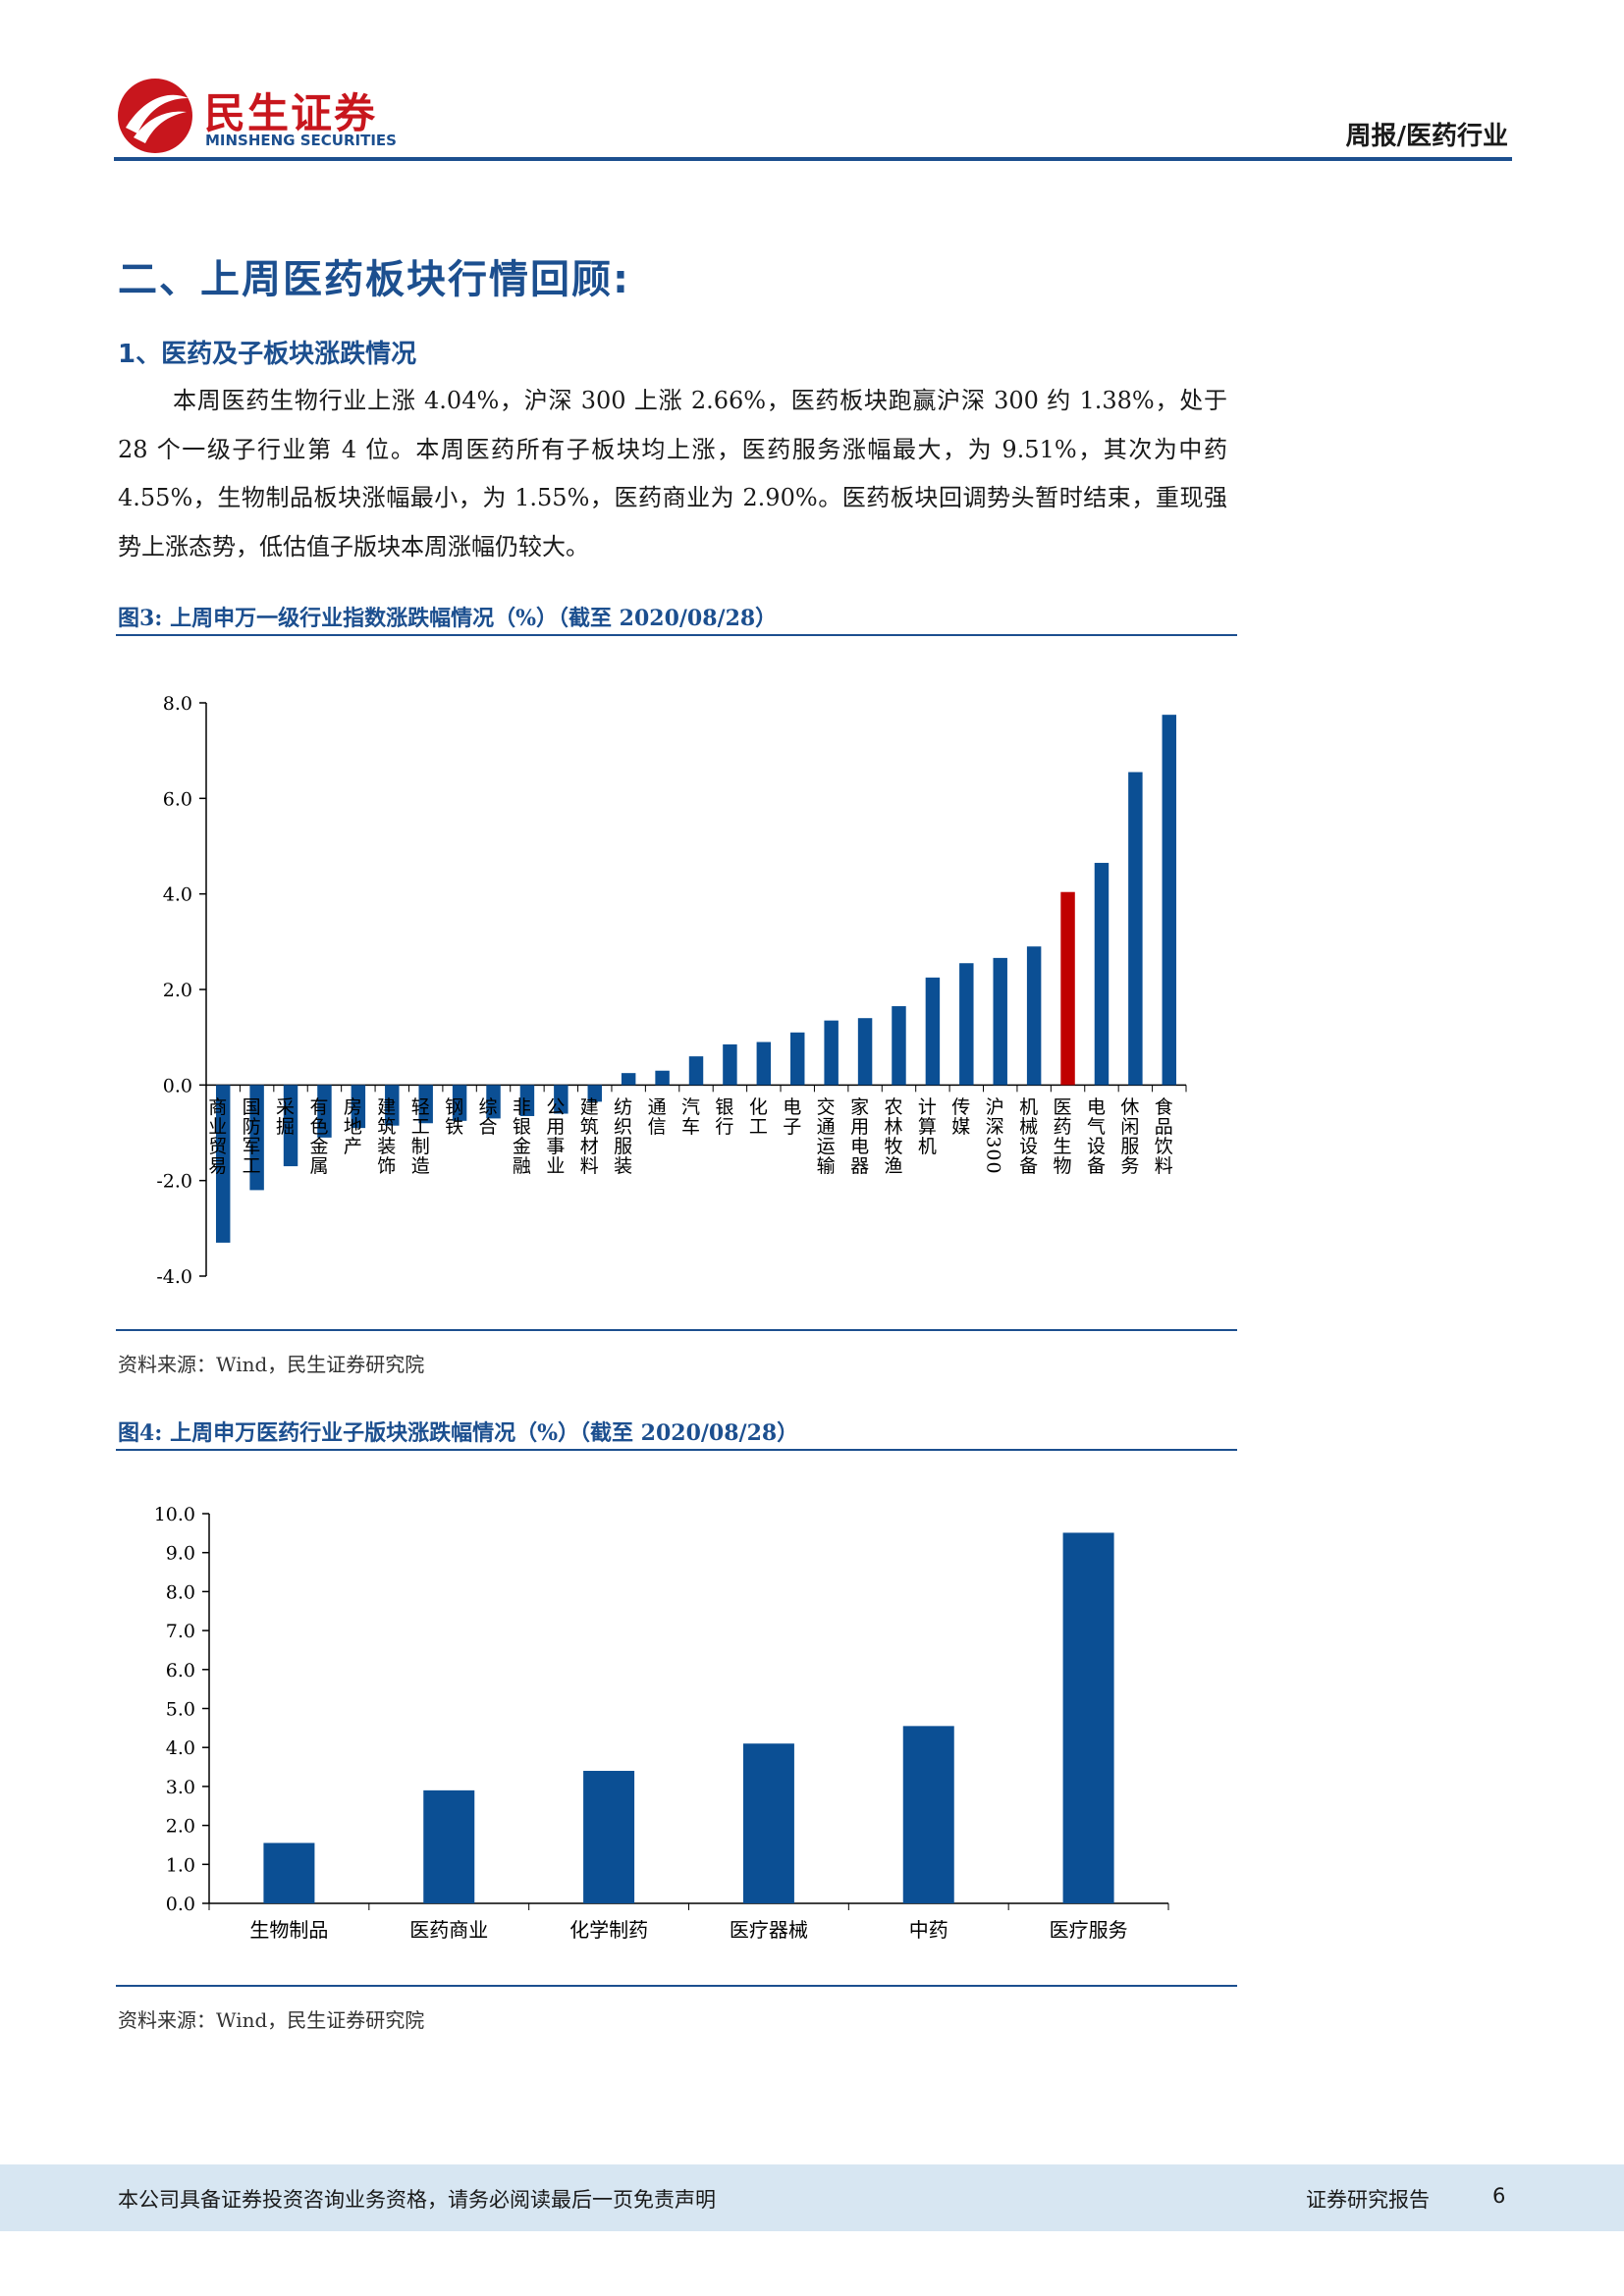 The image size is (1624, 2296). I want to click on x-tick-label: 沪深300, so click(993, 1135).